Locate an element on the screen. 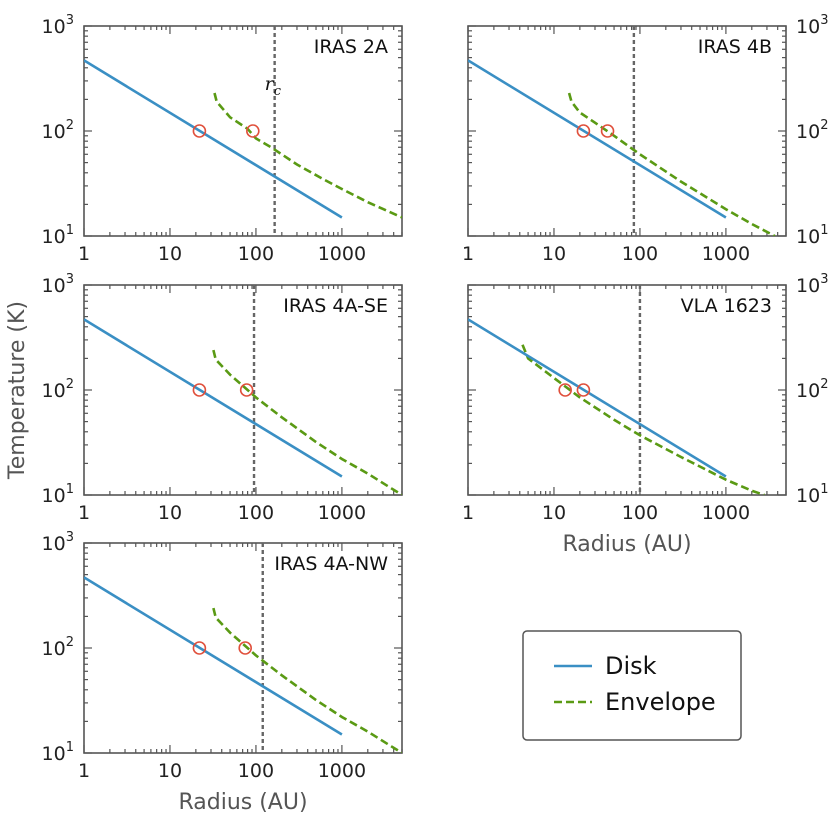 This screenshot has width=830, height=830. x-axis-title: Radius (AU) is located at coordinates (242, 802).